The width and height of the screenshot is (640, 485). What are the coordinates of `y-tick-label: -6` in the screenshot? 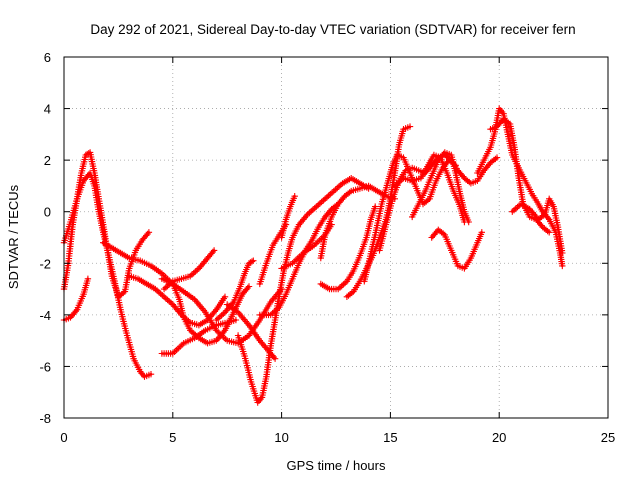 It's located at (45, 366).